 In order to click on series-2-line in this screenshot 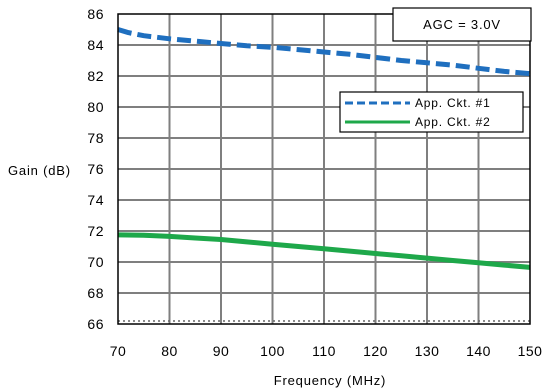, I will do `click(324, 251)`.